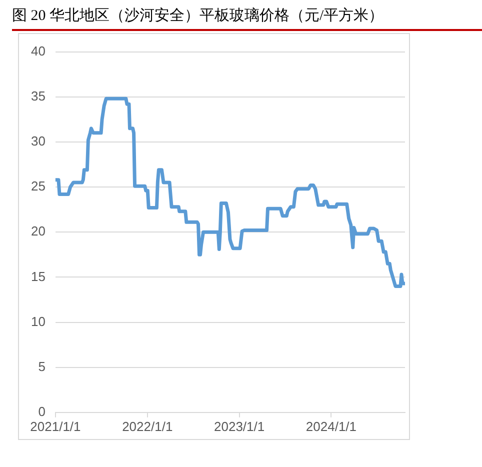 Image resolution: width=482 pixels, height=467 pixels. I want to click on x-tick-label: 2023/1/1, so click(239, 426).